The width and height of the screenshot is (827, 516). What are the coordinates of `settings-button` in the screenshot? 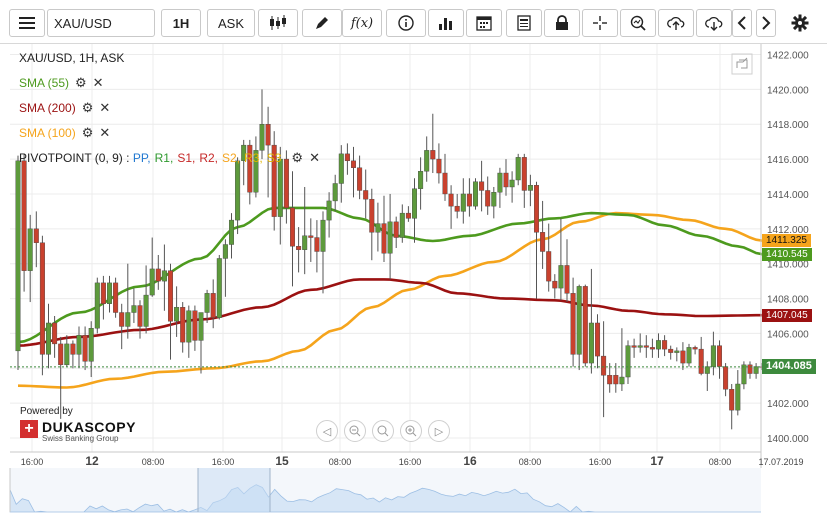 It's located at (800, 23).